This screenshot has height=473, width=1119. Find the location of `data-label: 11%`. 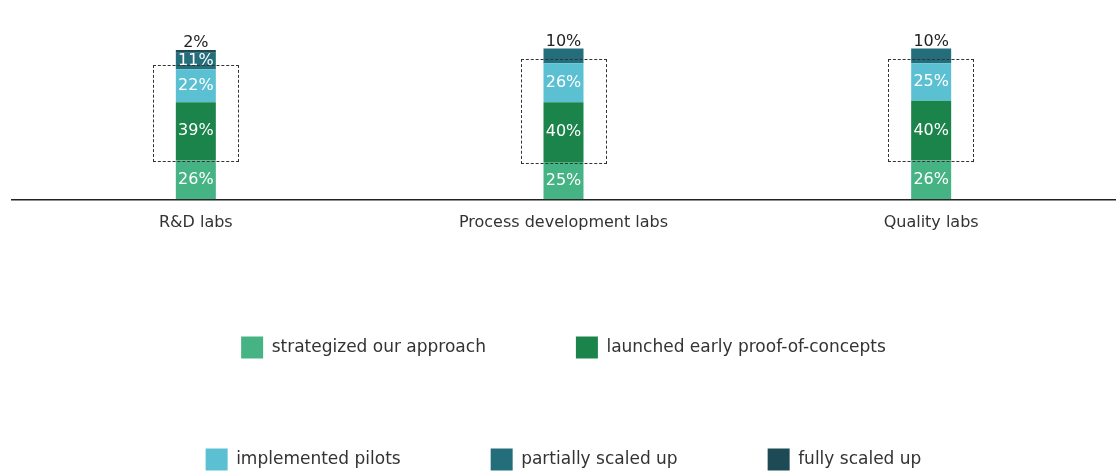

data-label: 11% is located at coordinates (196, 60).